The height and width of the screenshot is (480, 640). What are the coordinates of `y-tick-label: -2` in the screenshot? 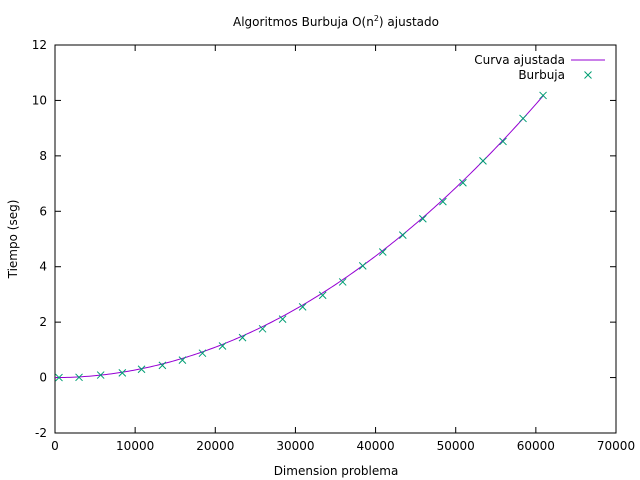 It's located at (41, 433).